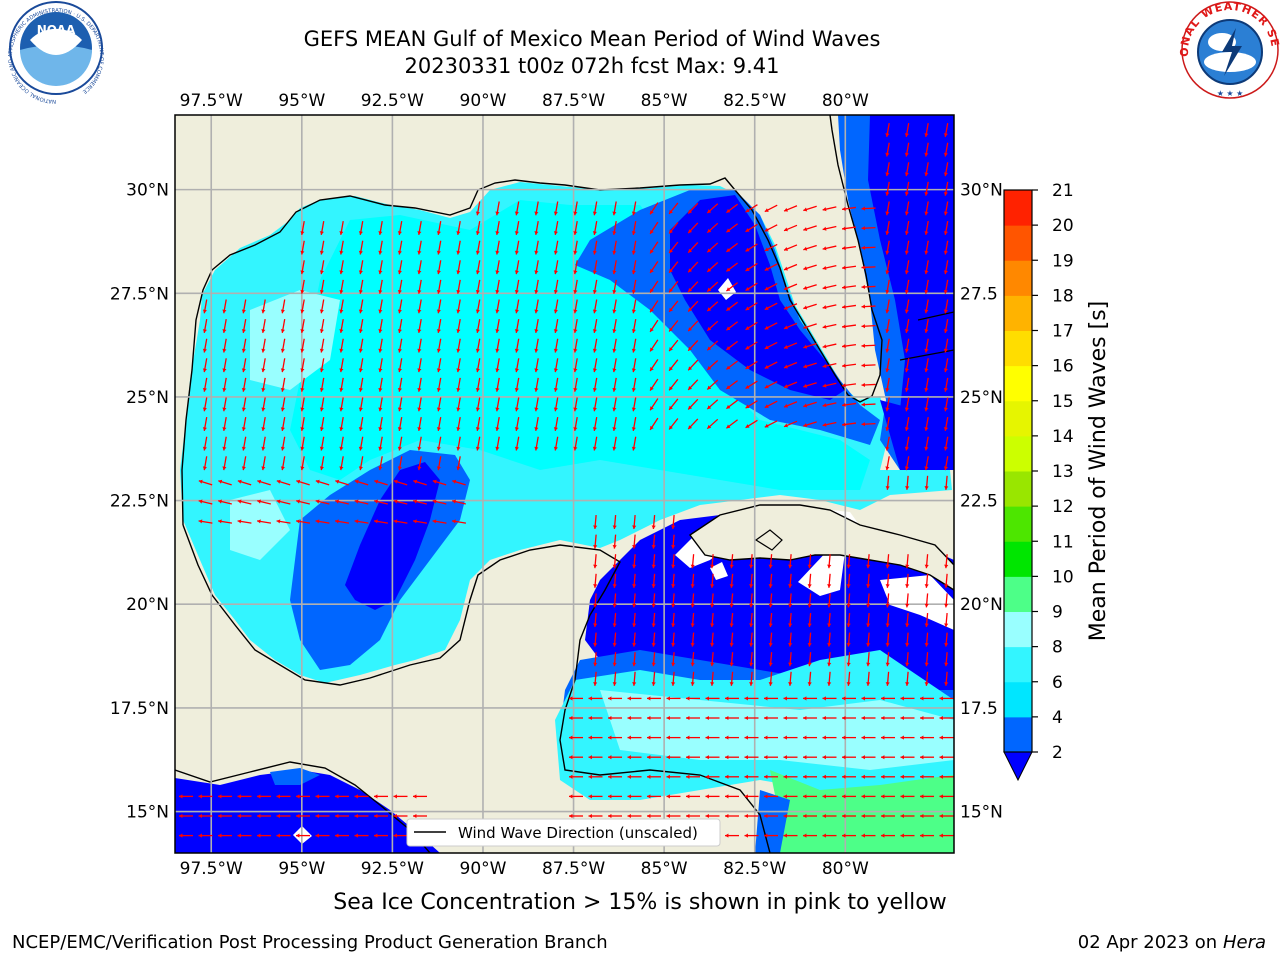 Image resolution: width=1280 pixels, height=960 pixels. I want to click on lat-tick-right-5: 27.5, so click(979, 294).